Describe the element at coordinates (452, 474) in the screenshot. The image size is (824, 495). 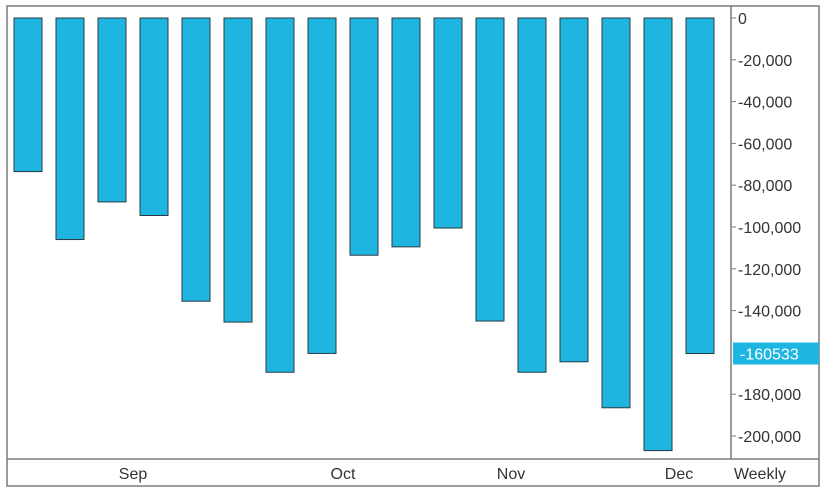
I see `x-axis-labels: Weekly Sep Oct Nov Dec` at that location.